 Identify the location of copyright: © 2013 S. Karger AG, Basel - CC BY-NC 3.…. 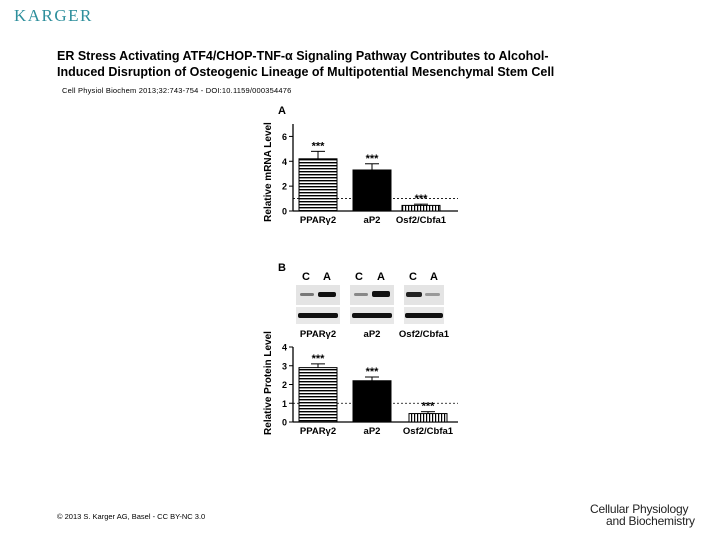
(131, 516).